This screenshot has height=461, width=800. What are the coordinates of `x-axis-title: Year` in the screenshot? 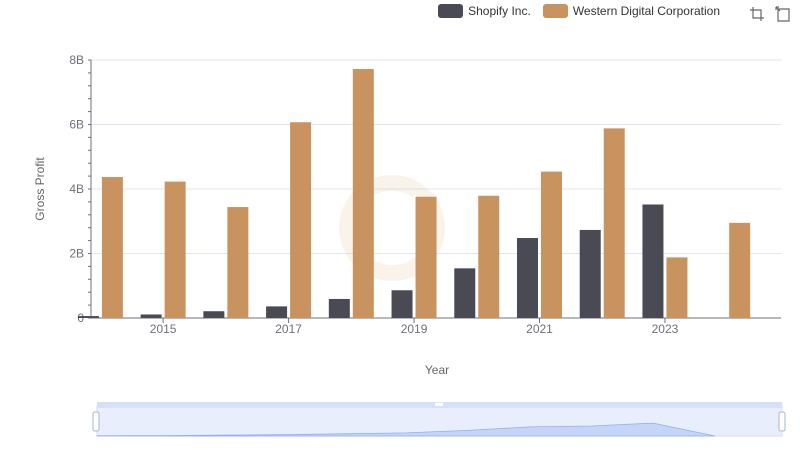 It's located at (437, 370).